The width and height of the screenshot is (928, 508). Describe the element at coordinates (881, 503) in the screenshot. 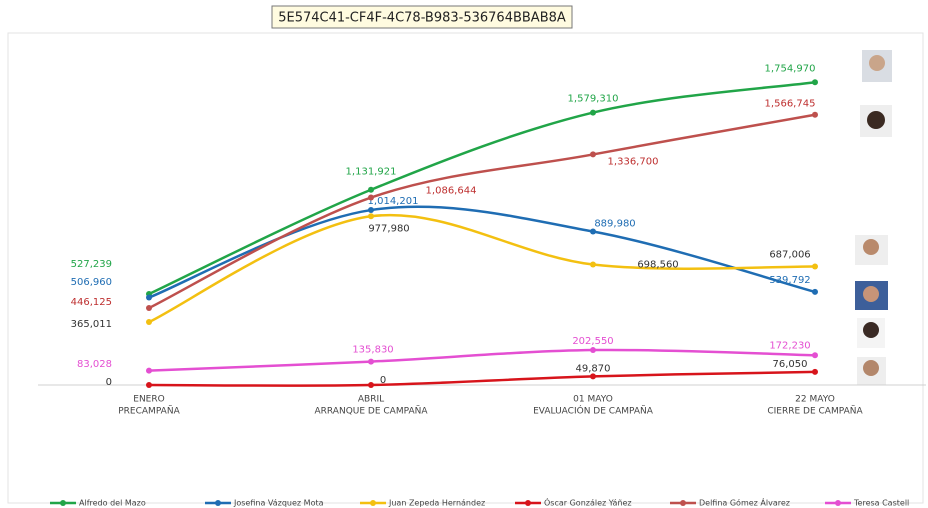

I see `legend-label: Teresa Castell` at that location.